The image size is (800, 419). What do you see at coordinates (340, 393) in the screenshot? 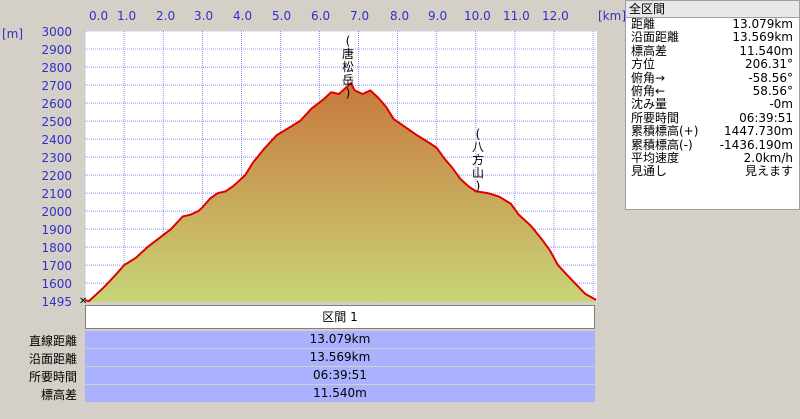
I see `section-row-value: 11.540m` at bounding box center [340, 393].